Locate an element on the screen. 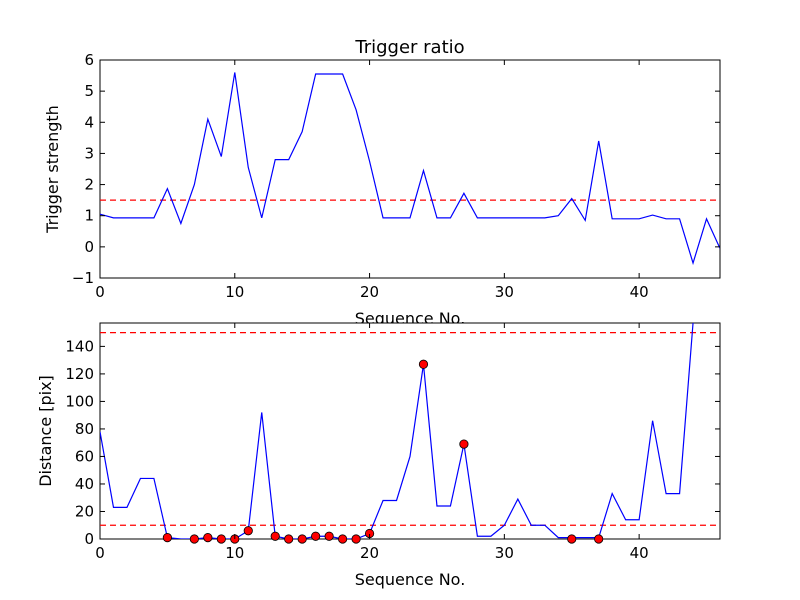 Image resolution: width=800 pixels, height=600 pixels. y-axis-label: Trigger strength is located at coordinates (52, 169).